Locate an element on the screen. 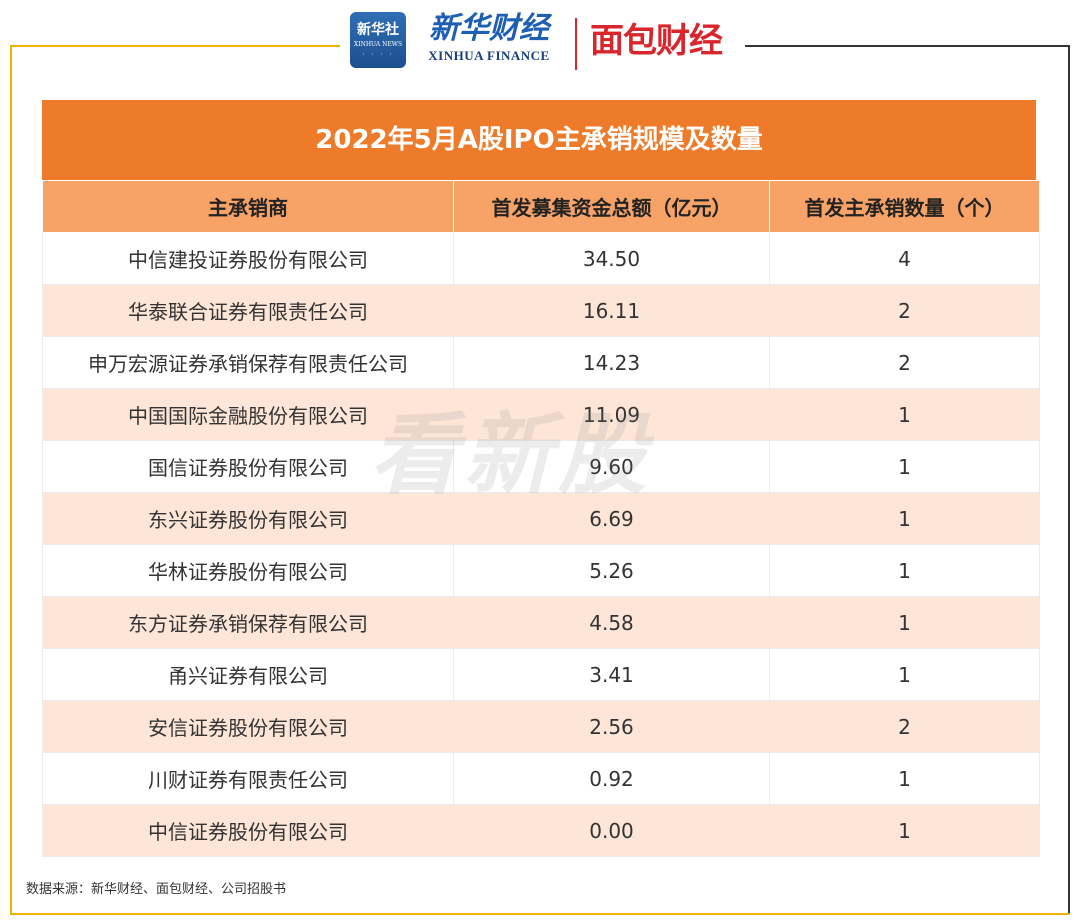  cell-amount: 3.41 is located at coordinates (611, 674).